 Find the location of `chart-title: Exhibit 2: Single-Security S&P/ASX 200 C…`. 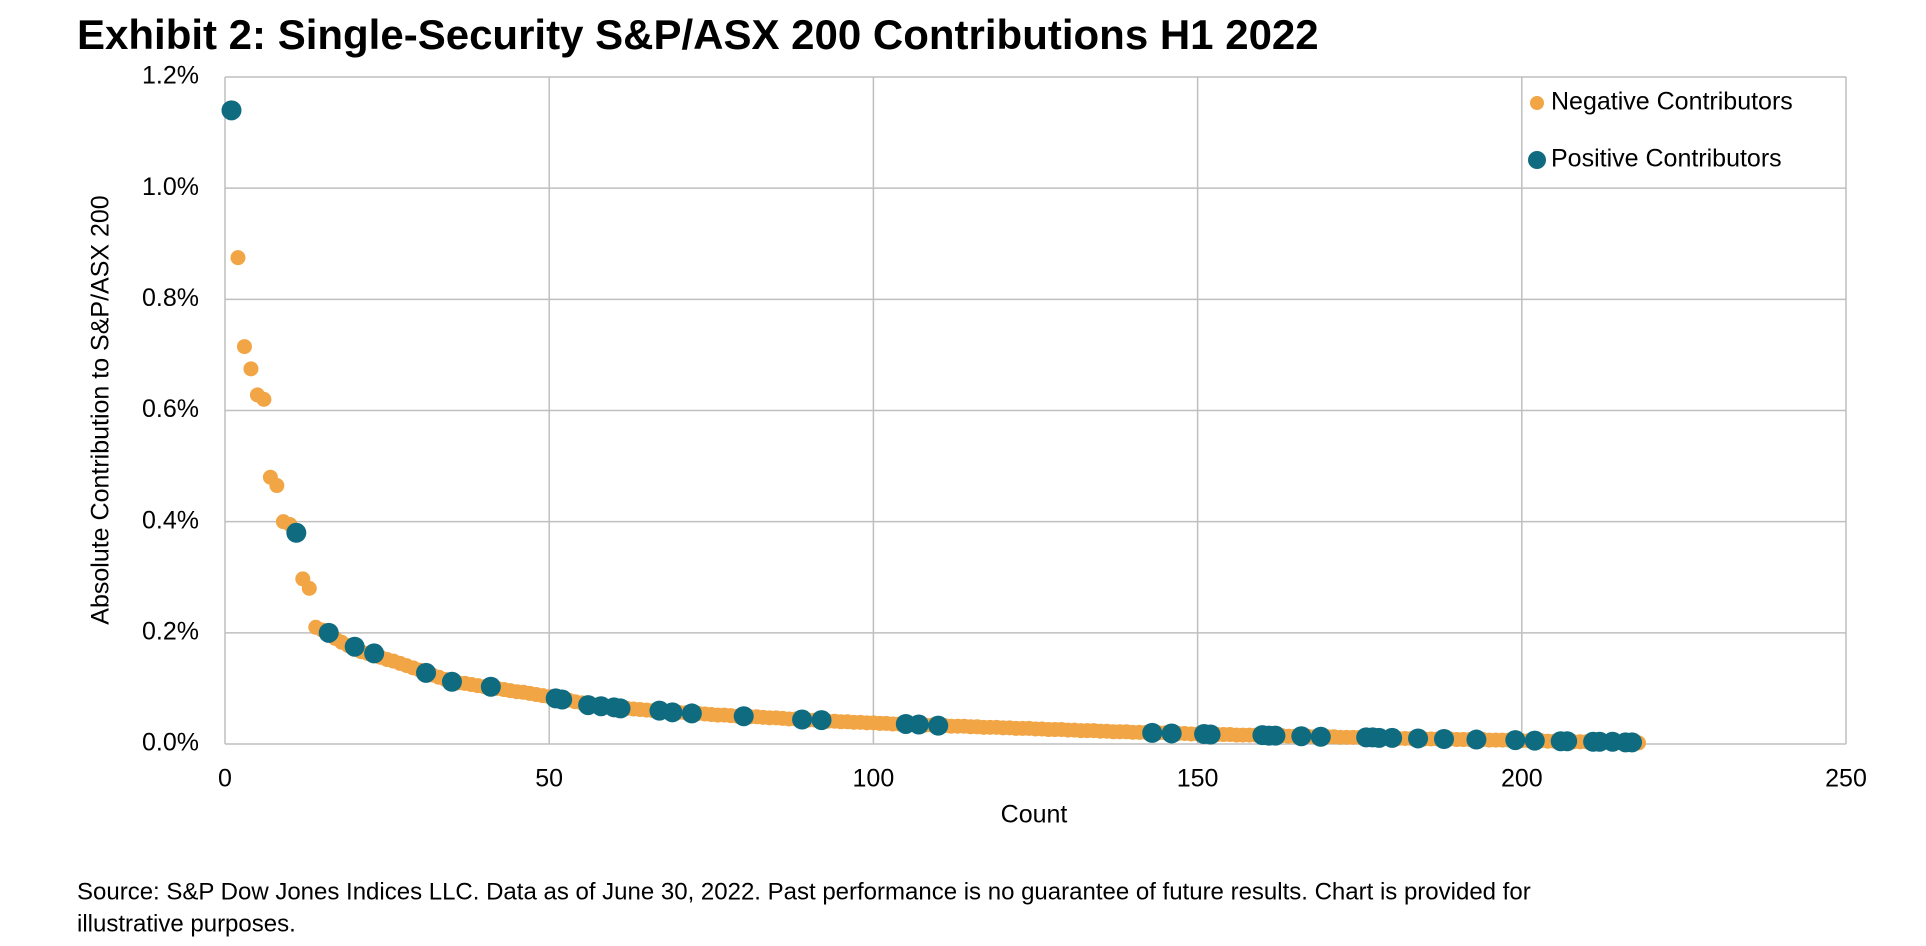

chart-title: Exhibit 2: Single-Security S&P/ASX 200 C… is located at coordinates (698, 34).